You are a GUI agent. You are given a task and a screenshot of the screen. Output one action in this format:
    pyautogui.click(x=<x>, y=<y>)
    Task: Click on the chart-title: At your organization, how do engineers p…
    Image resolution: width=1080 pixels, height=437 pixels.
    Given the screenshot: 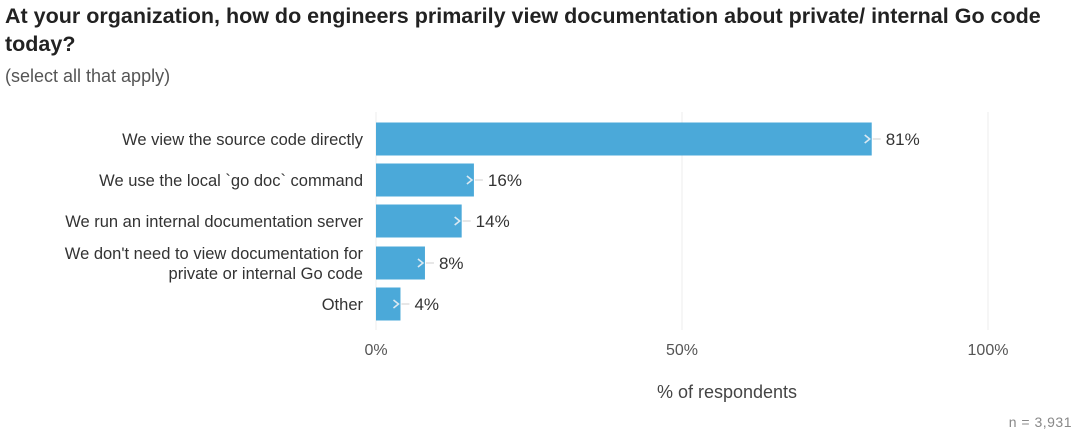 What is the action you would take?
    pyautogui.click(x=523, y=30)
    